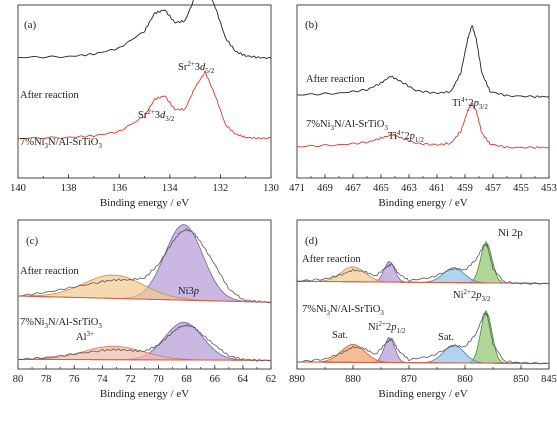 This screenshot has width=557, height=435. Describe the element at coordinates (549, 188) in the screenshot. I see `panel-b-tick-label: 453` at that location.